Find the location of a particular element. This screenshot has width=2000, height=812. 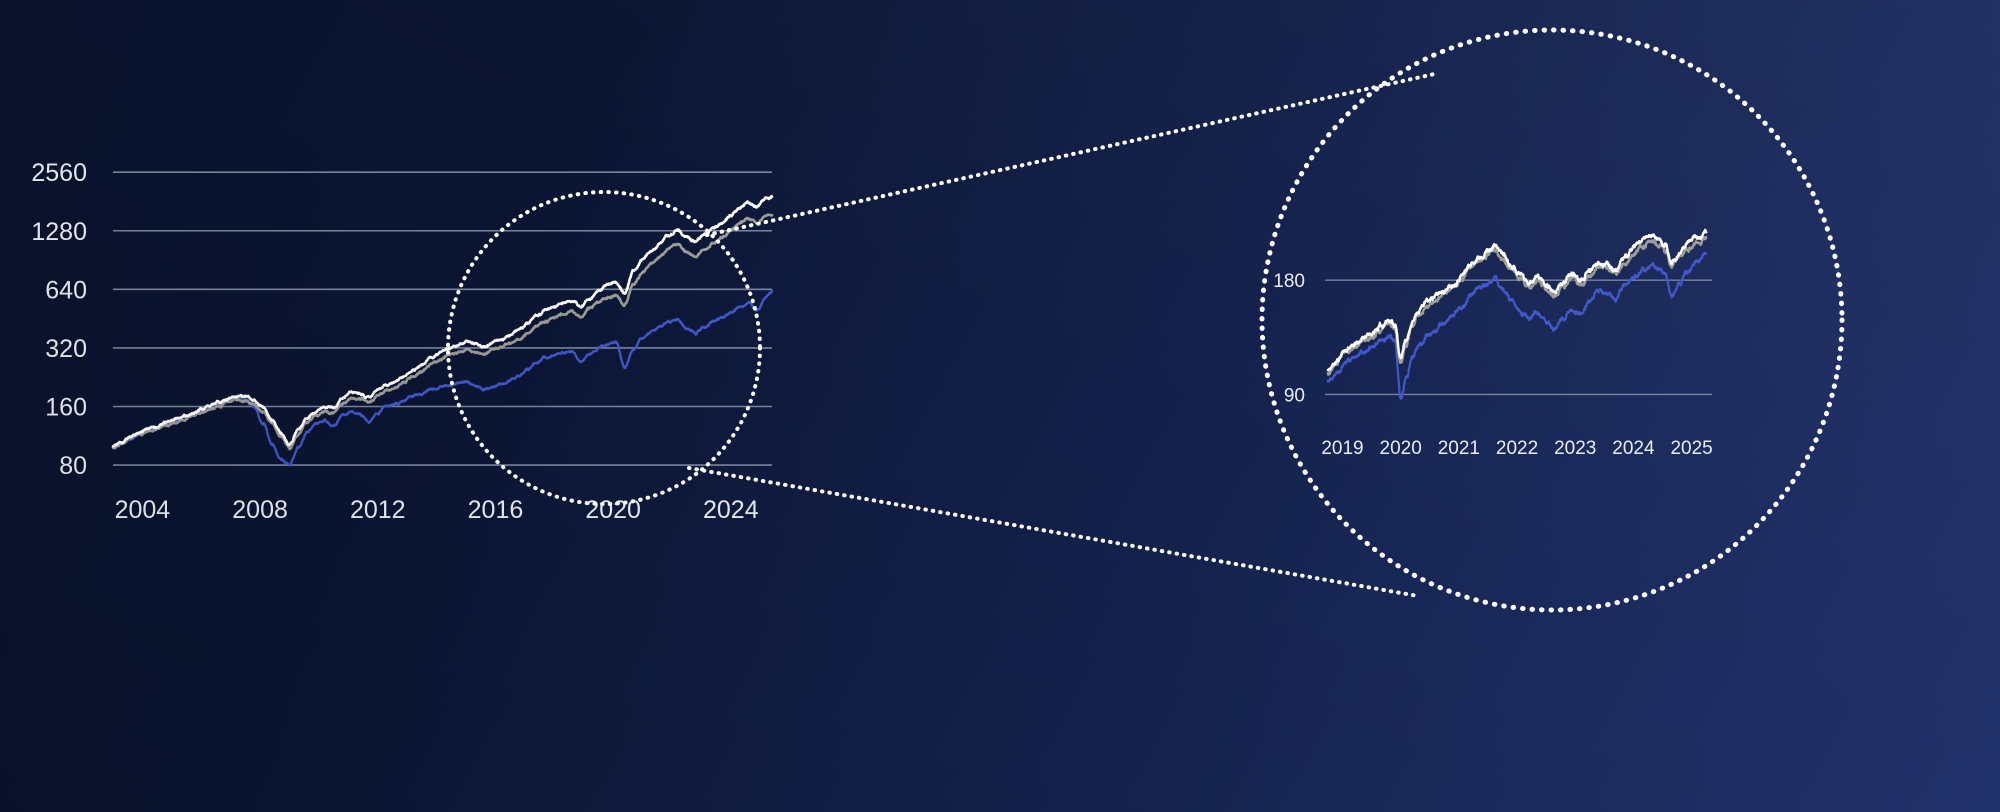

zoom-connector-lower is located at coordinates (1053, 532).